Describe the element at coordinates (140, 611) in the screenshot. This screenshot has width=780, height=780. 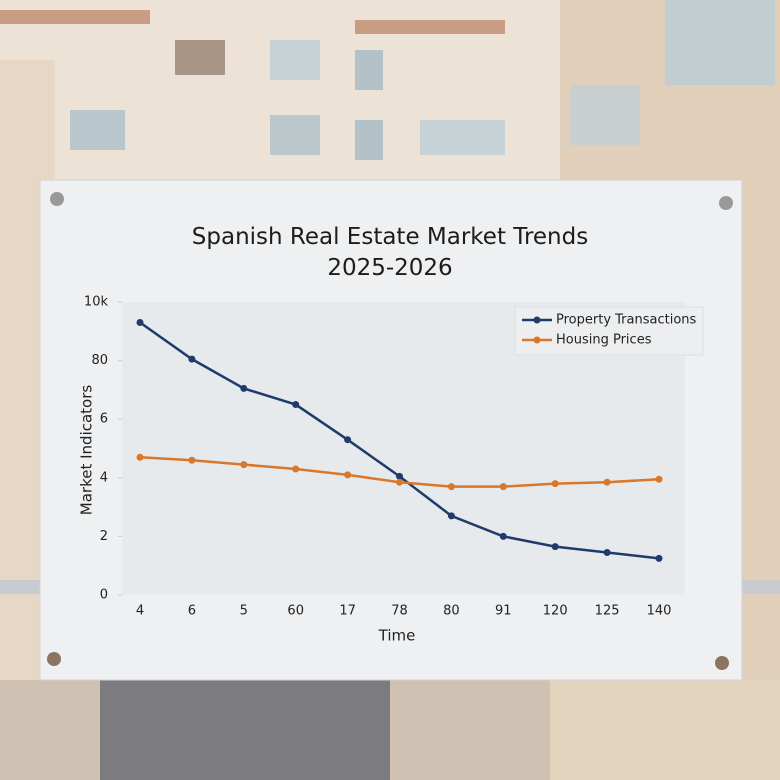
I see `x-tick-label: 4` at that location.